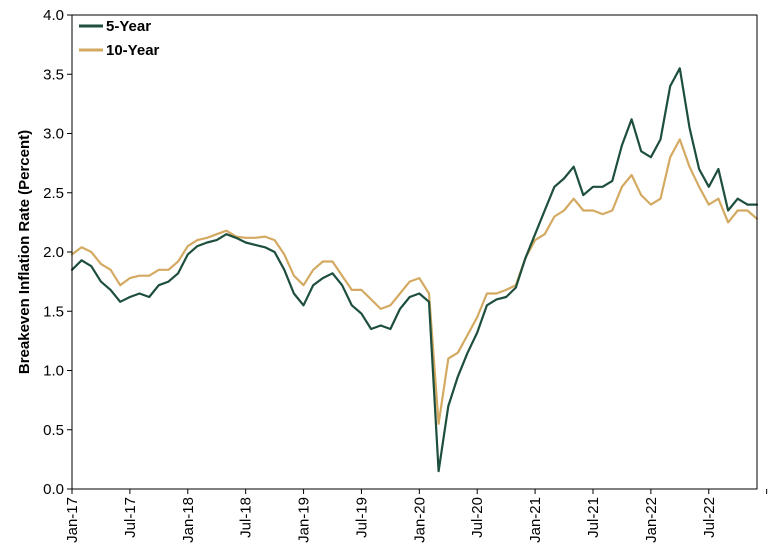  I want to click on x-tick-label: Jul-17, so click(130, 517).